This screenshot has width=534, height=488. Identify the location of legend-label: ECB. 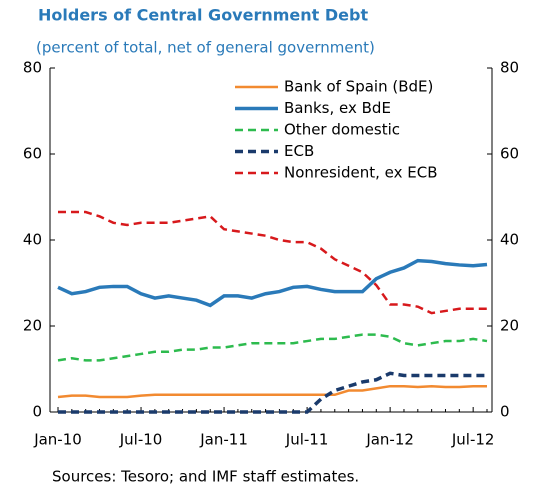
(299, 151).